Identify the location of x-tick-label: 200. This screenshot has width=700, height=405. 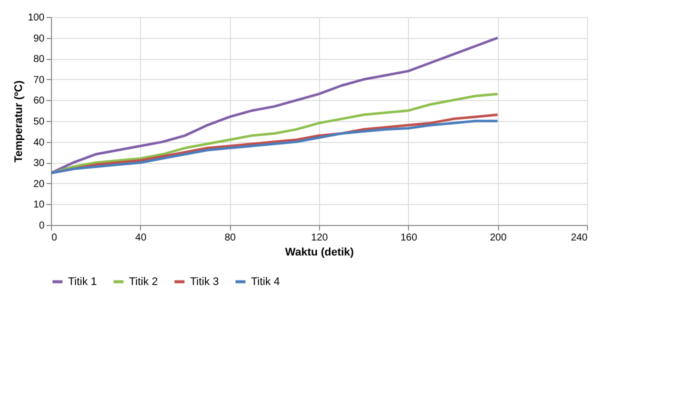
(498, 238).